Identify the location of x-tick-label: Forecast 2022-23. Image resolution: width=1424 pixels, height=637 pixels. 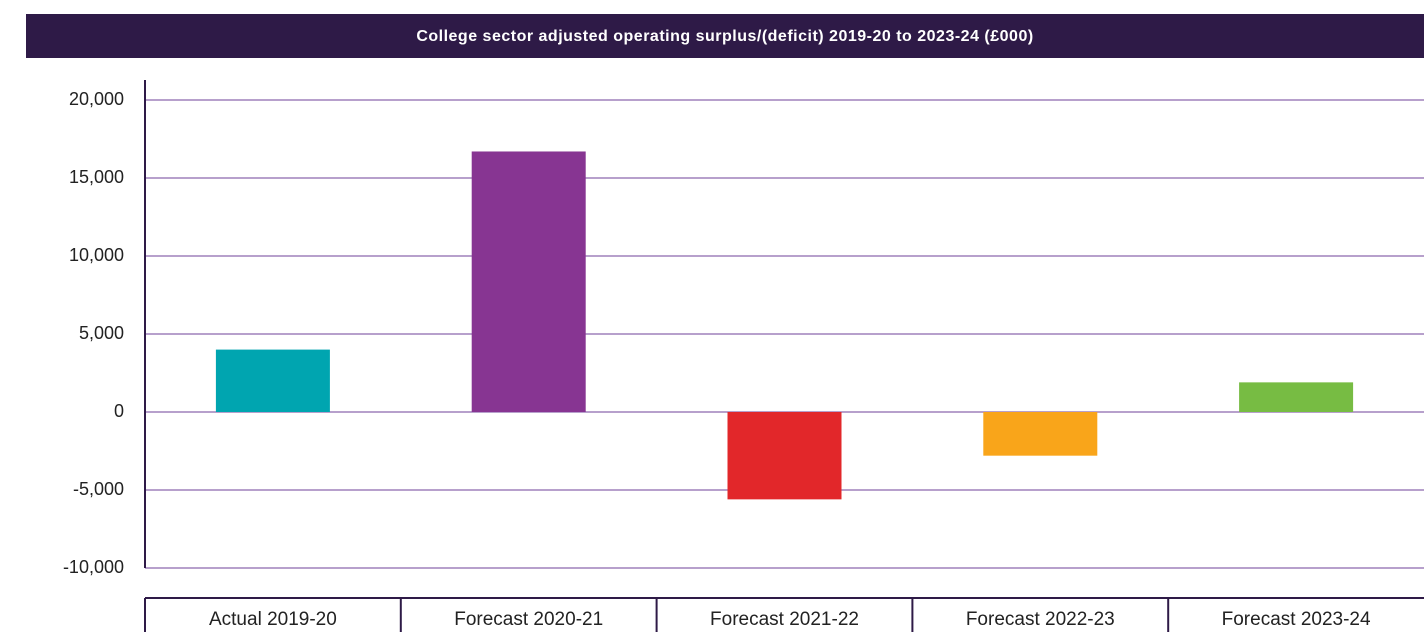
(1040, 619).